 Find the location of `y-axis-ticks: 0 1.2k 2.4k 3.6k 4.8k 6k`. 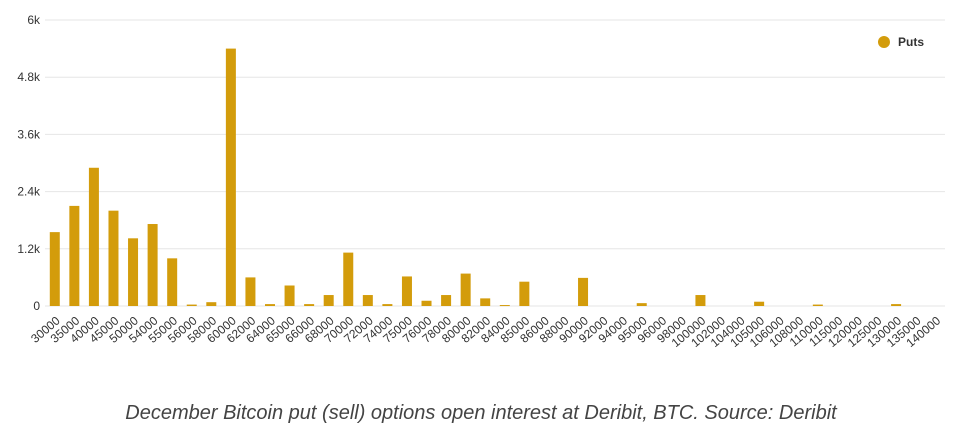

y-axis-ticks: 0 1.2k 2.4k 3.6k 4.8k 6k is located at coordinates (29, 163).